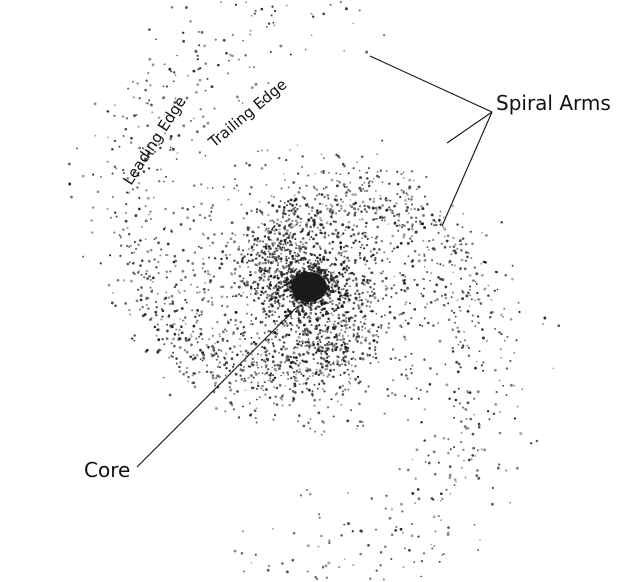 The height and width of the screenshot is (582, 641). I want to click on spiral-arms-label: Spiral Arms, so click(553, 103).